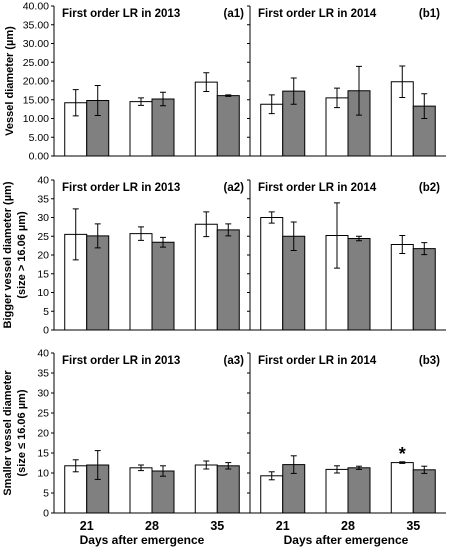  I want to click on panel-label: (a2), so click(234, 188).